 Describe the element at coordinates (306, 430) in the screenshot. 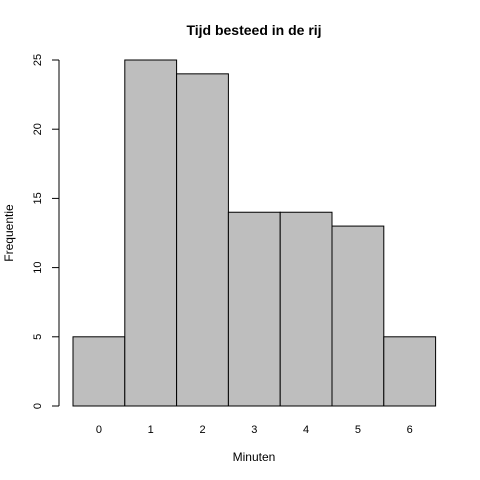

I see `x-tick-label-4: 4` at that location.